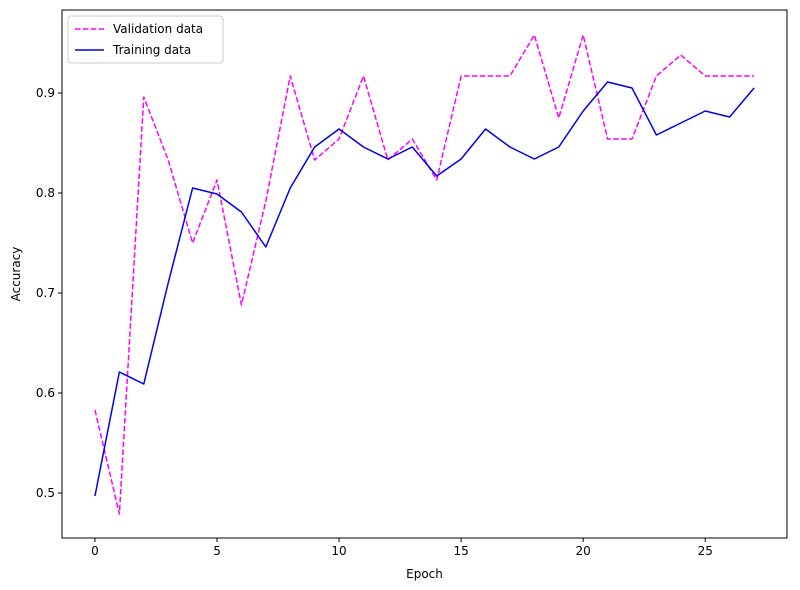  I want to click on y-tick-label: 0.5, so click(45, 493).